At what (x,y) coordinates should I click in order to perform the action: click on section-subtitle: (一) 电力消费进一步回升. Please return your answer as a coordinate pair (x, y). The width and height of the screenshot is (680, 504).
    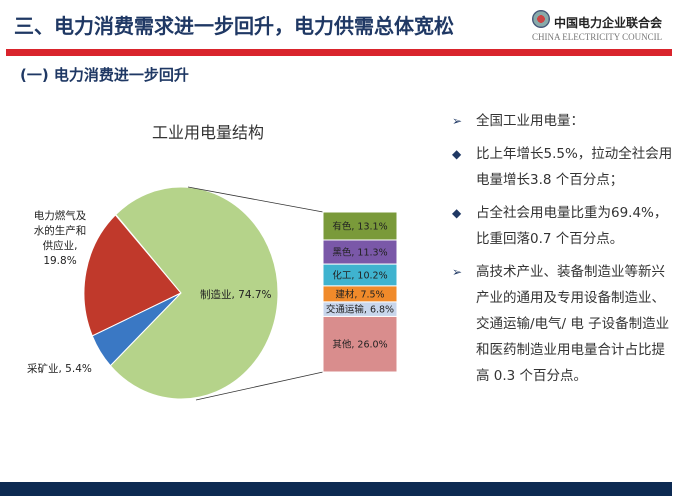
    Looking at the image, I should click on (104, 75).